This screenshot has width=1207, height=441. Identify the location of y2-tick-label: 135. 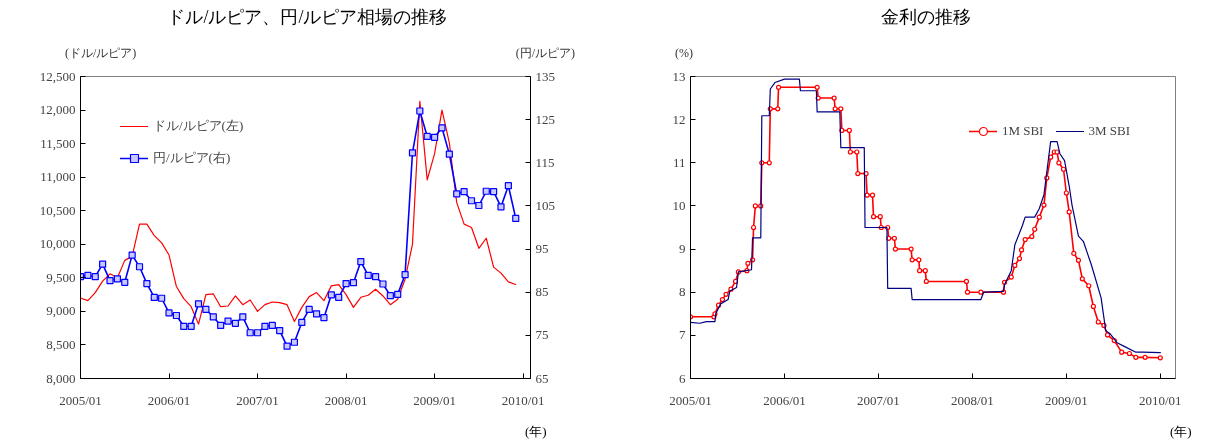
(545, 76).